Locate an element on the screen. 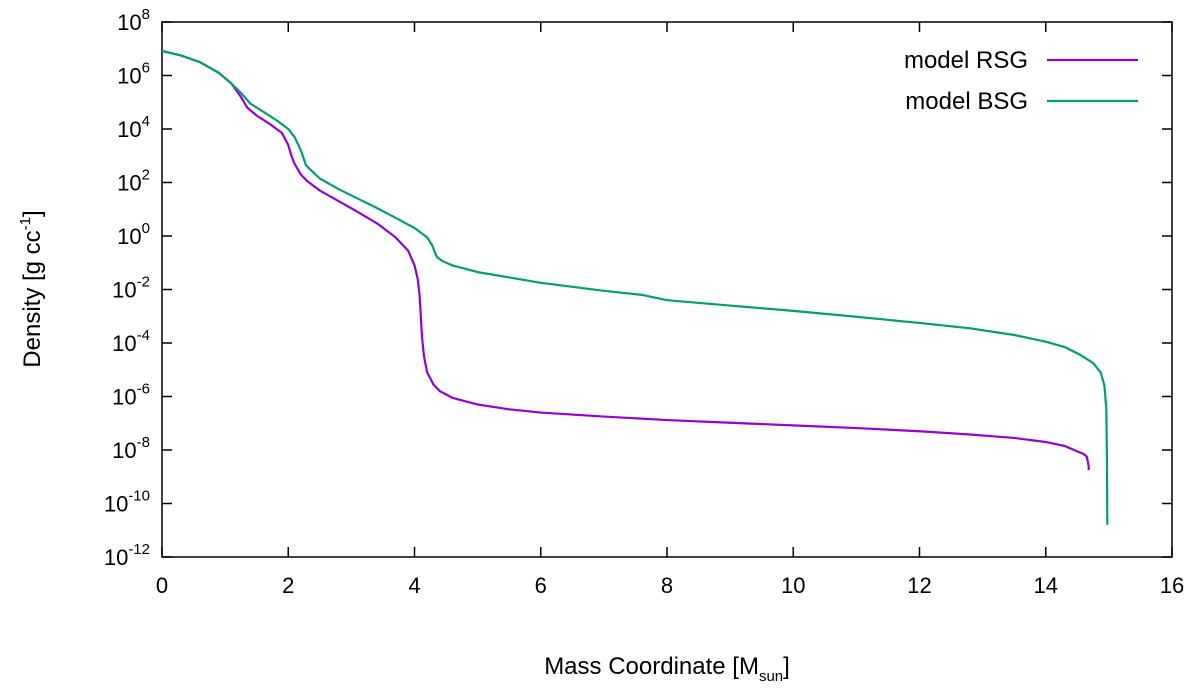 The height and width of the screenshot is (695, 1200). x-axis-title: Mass Coordinate [Msun] is located at coordinates (667, 669).